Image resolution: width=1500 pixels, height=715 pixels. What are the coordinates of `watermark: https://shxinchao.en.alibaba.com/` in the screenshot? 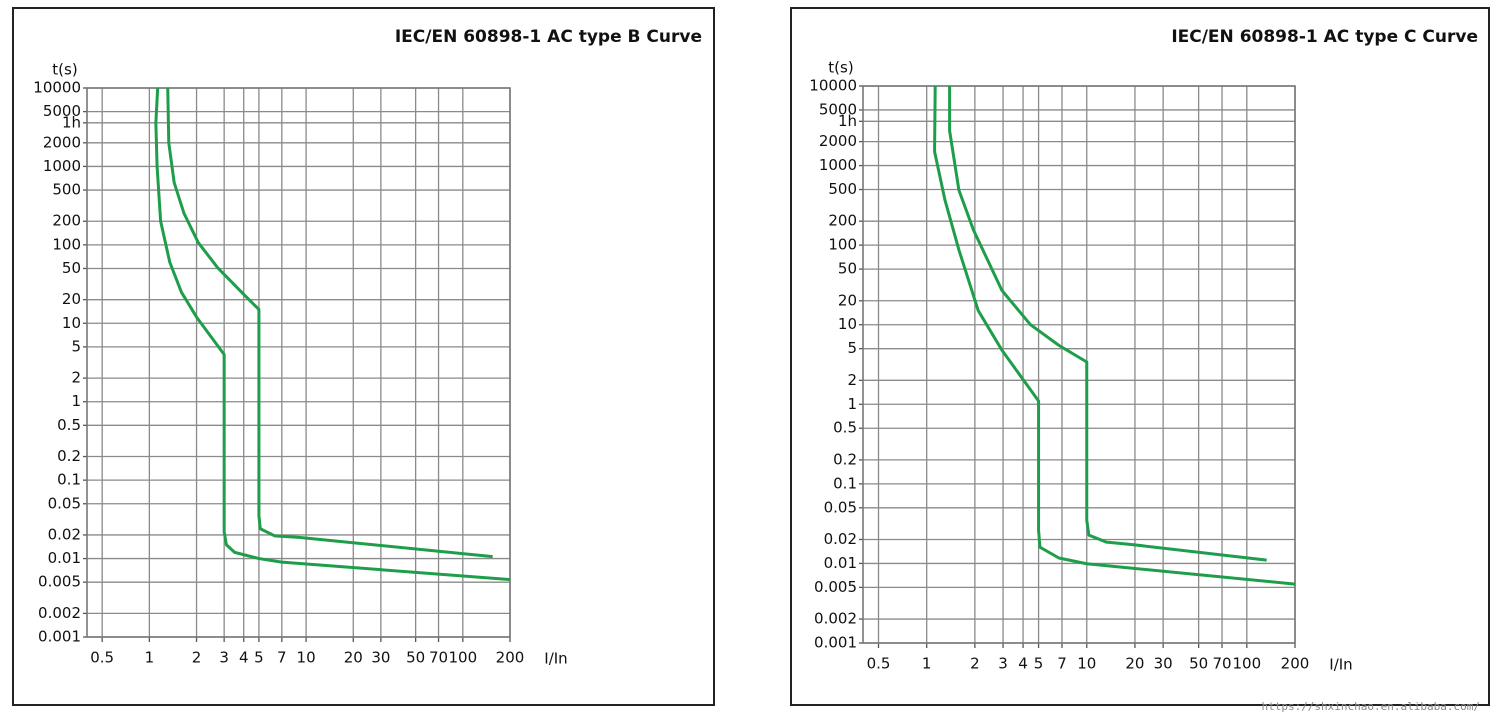 It's located at (1370, 706).